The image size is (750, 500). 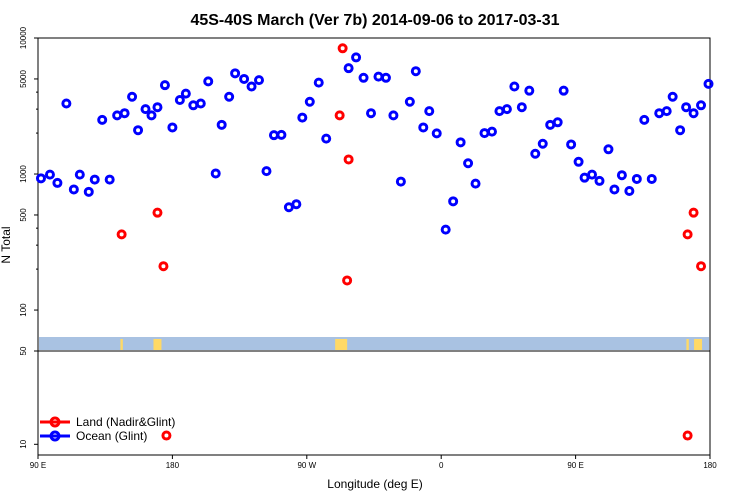 What do you see at coordinates (28, 171) in the screenshot?
I see `upper-y-axis: 100 500 1000 5000 10000` at bounding box center [28, 171].